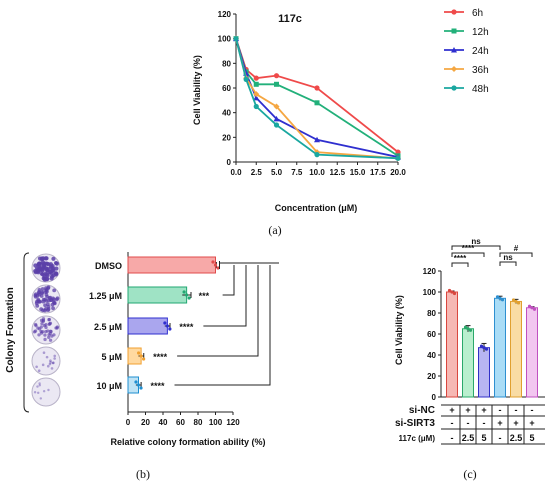 The width and height of the screenshot is (550, 488). Describe the element at coordinates (236, 172) in the screenshot. I see `x-tick-label: 0.0` at that location.